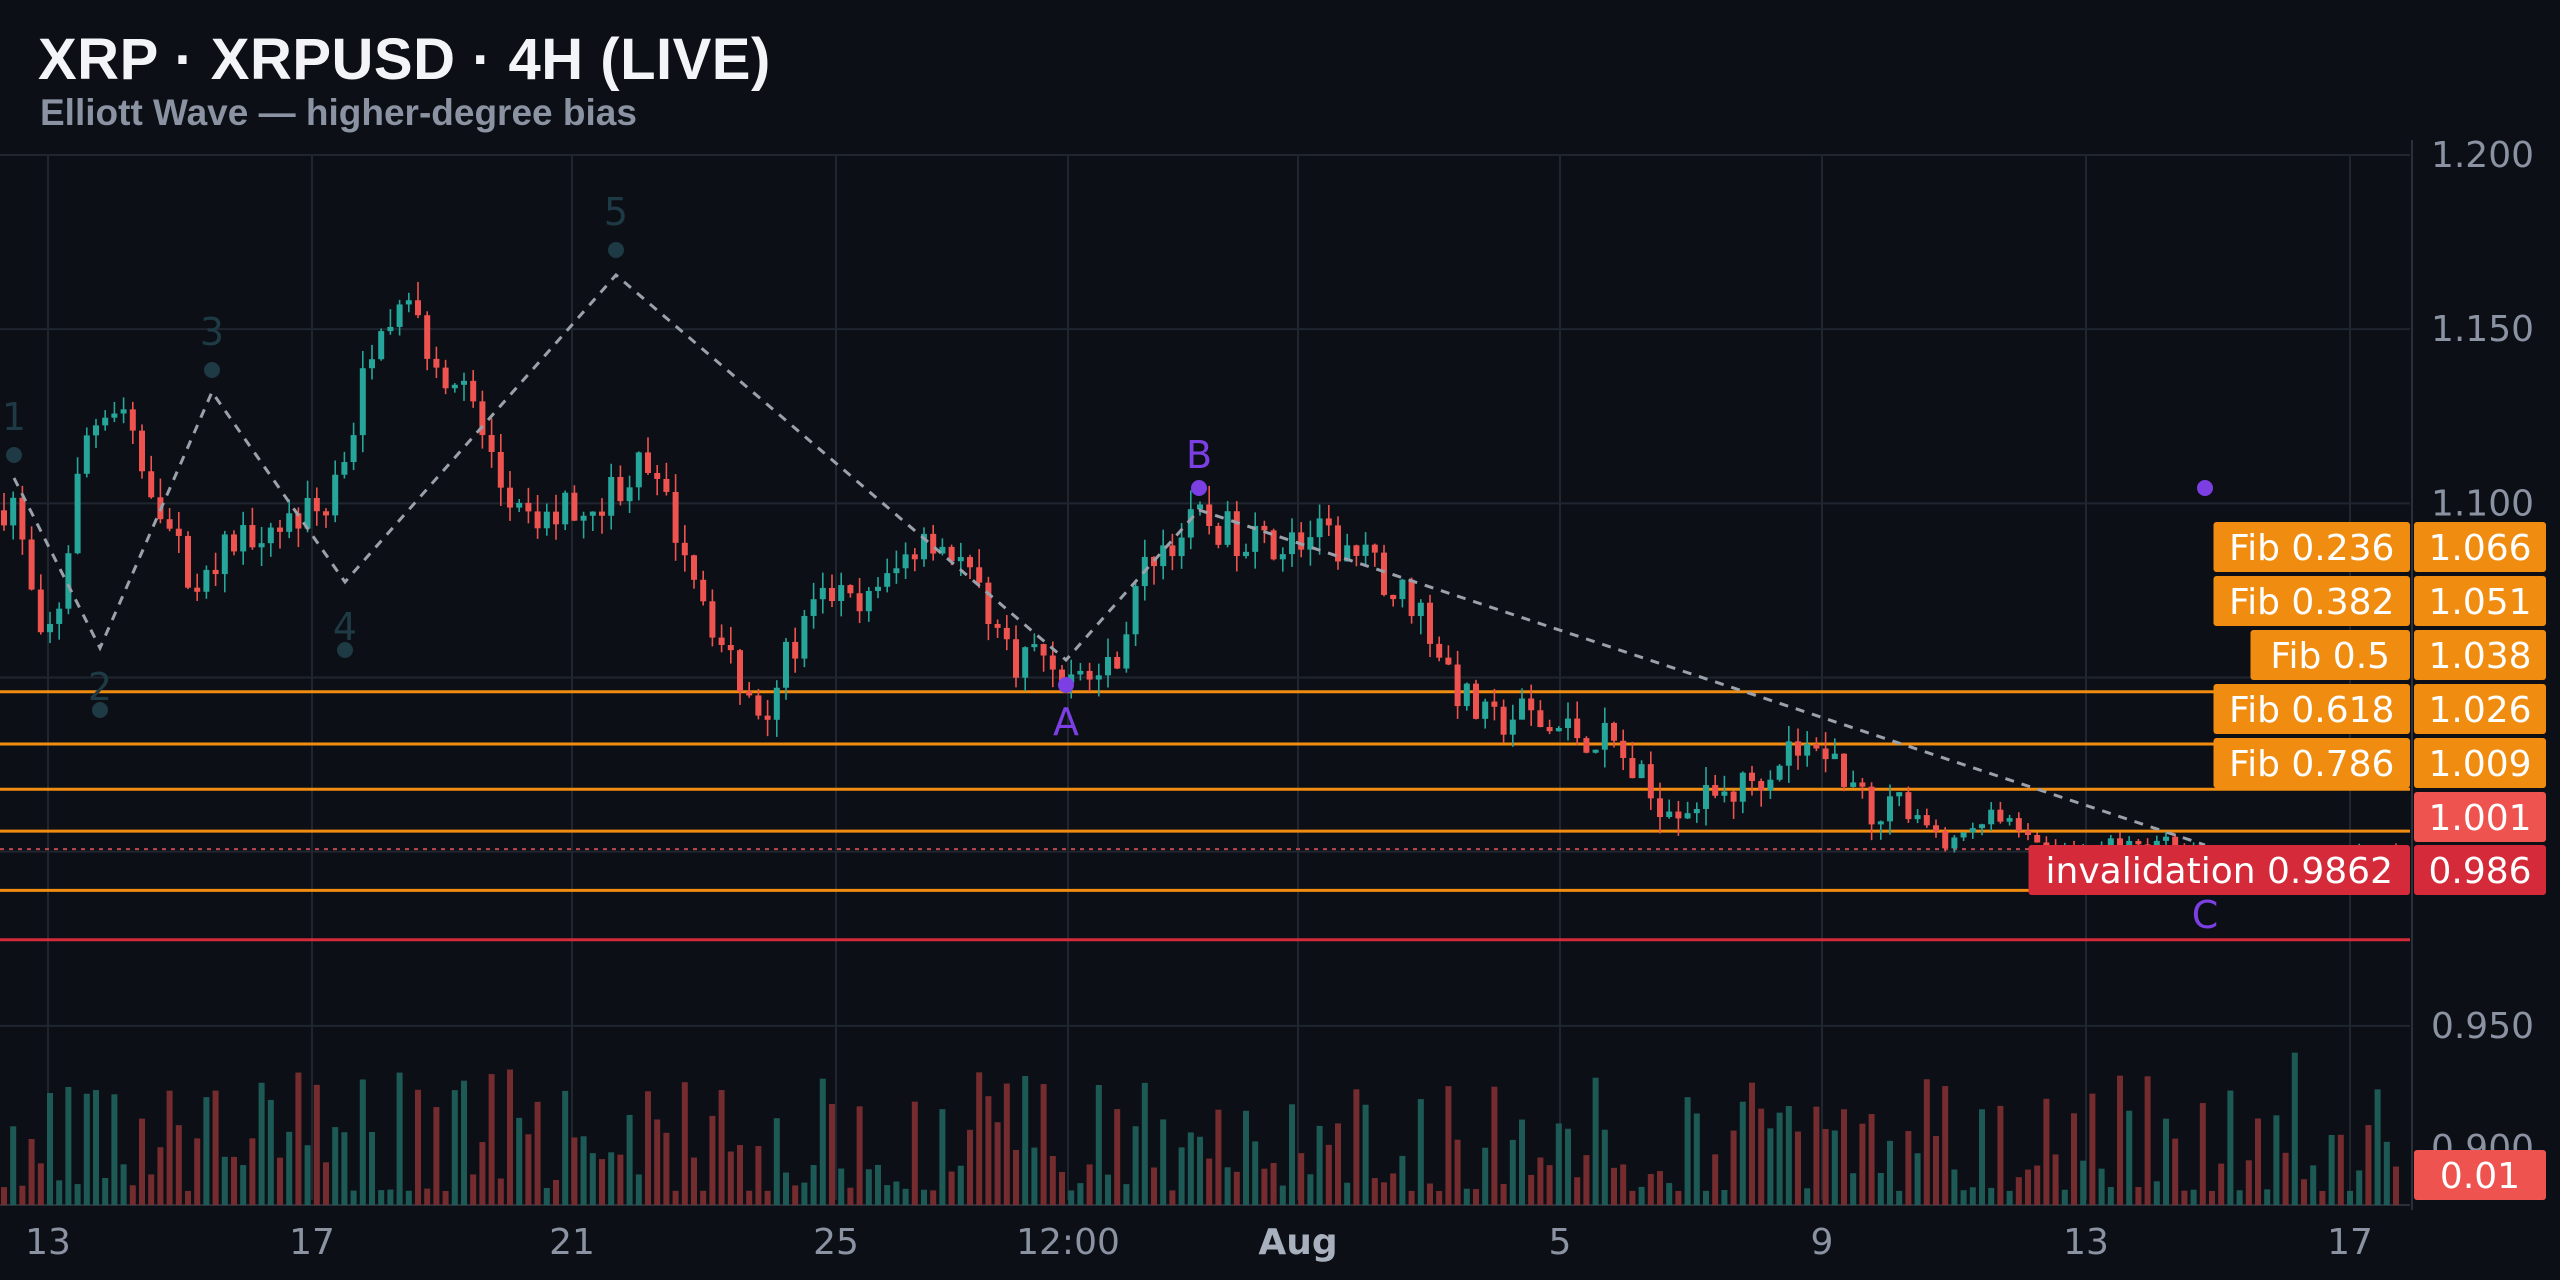  What do you see at coordinates (2480, 1175) in the screenshot?
I see `volume-value-box` at bounding box center [2480, 1175].